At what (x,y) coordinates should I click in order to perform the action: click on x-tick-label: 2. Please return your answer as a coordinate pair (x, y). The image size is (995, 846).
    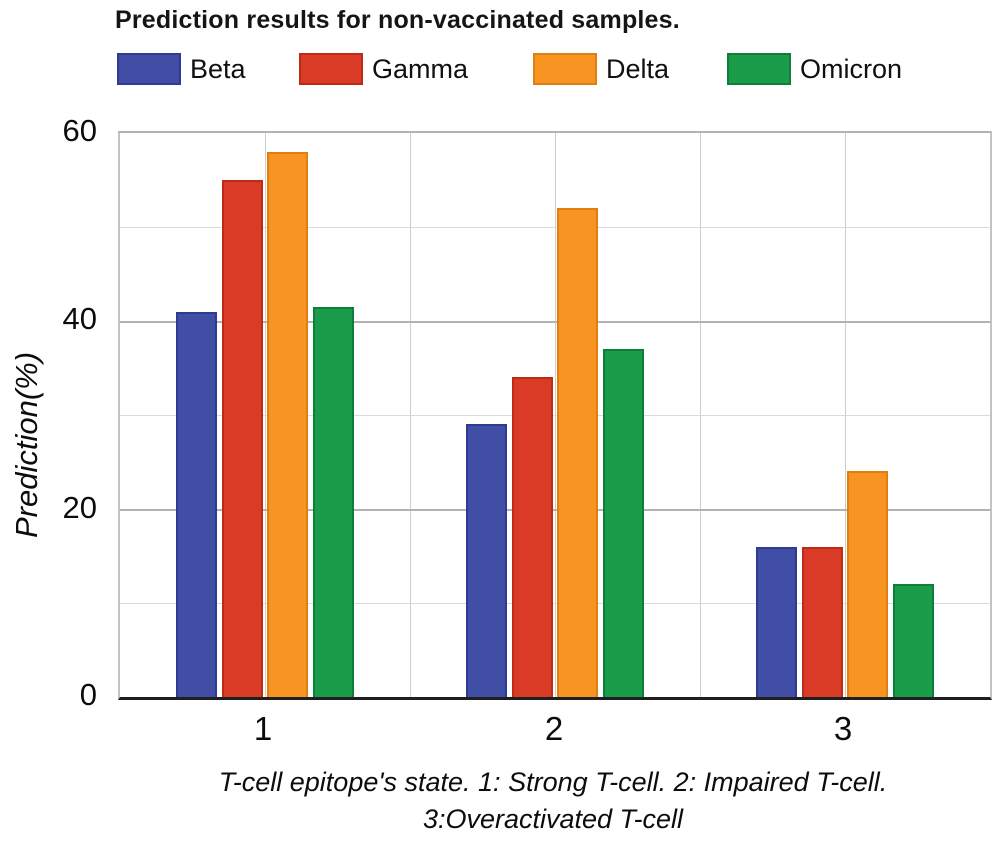
    Looking at the image, I should click on (554, 728).